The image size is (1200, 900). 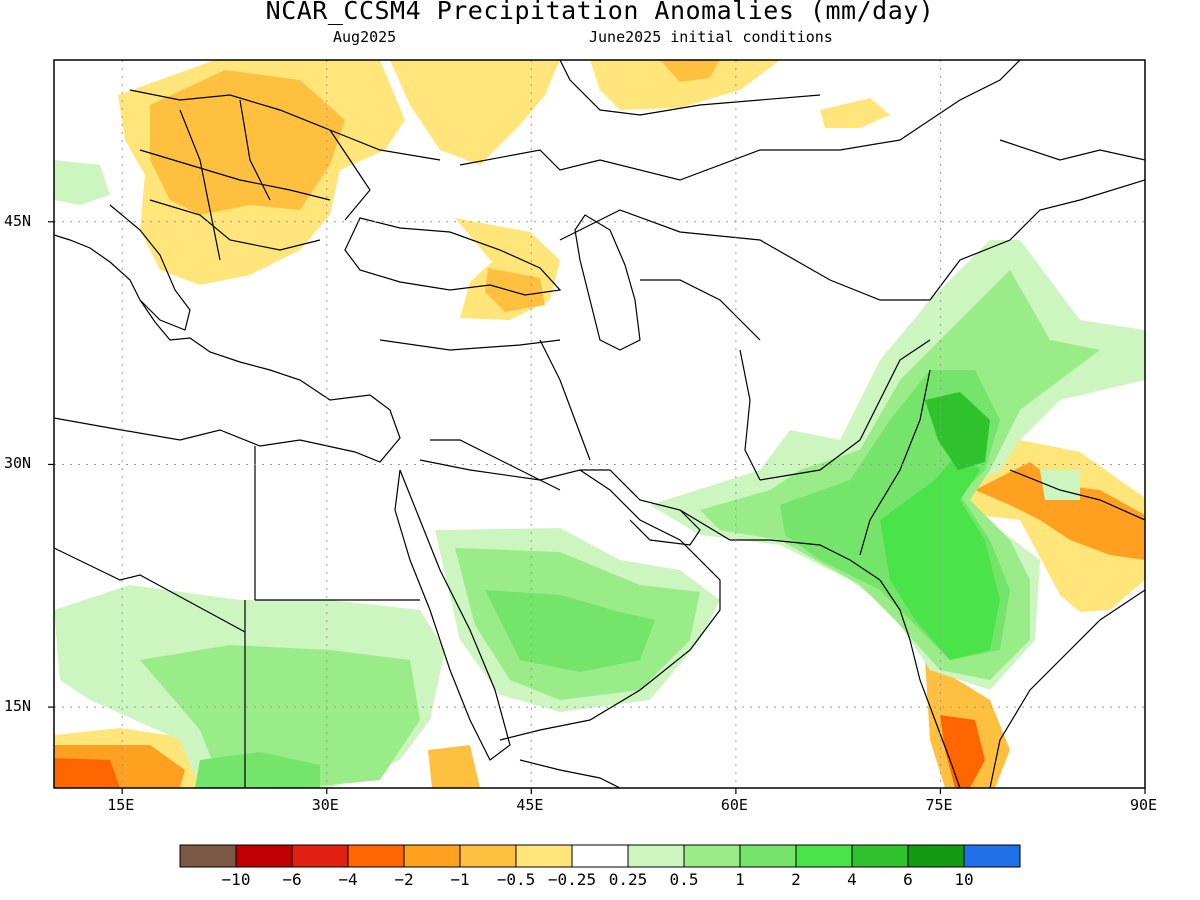 What do you see at coordinates (495, 465) in the screenshot?
I see `border-saudi-north` at bounding box center [495, 465].